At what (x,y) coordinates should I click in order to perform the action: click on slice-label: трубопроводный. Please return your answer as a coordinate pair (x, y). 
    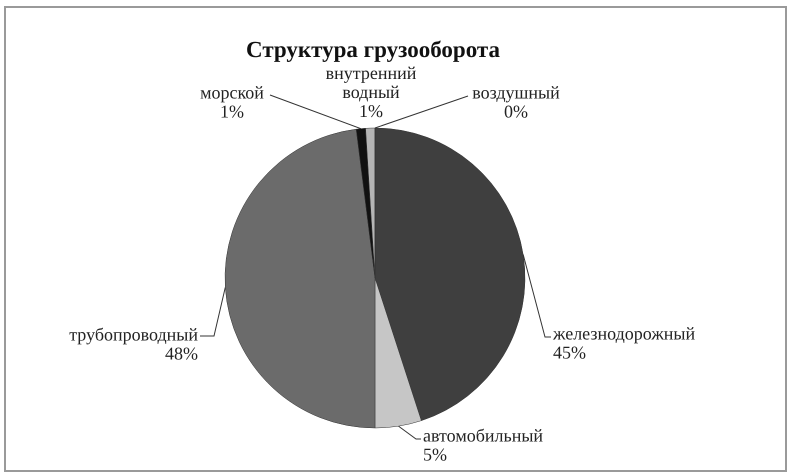
    Looking at the image, I should click on (133, 334).